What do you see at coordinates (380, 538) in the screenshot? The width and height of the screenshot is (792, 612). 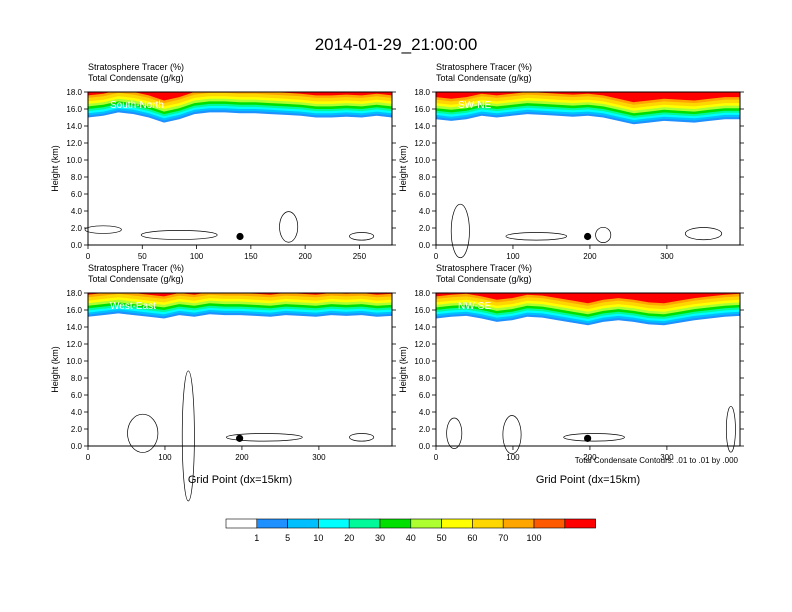 I see `colorbar-label: 30` at bounding box center [380, 538].